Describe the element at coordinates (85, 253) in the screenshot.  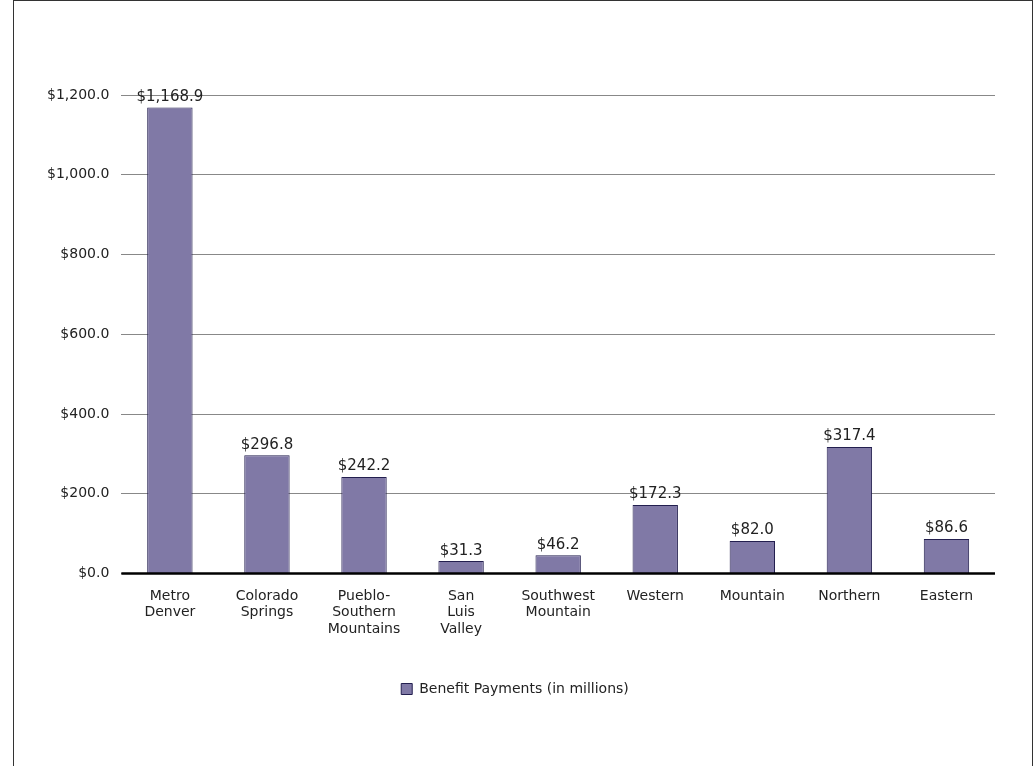
I see `y-tick-label: $800.0` at that location.